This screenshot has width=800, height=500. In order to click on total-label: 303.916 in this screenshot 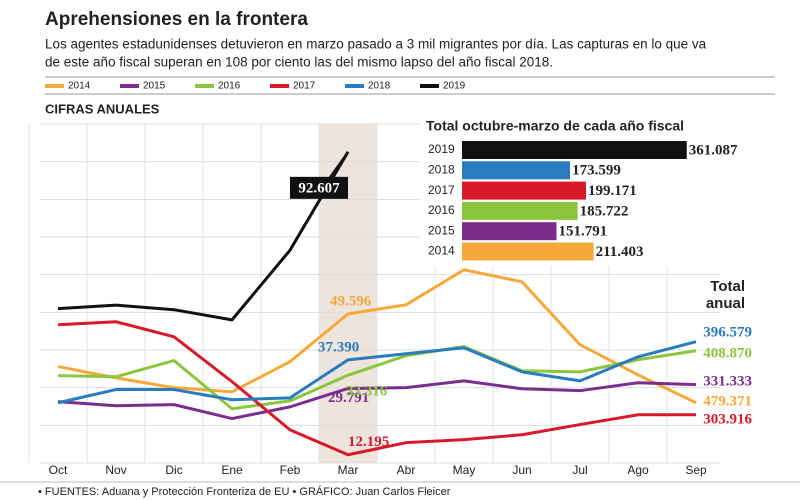, I will do `click(727, 419)`.